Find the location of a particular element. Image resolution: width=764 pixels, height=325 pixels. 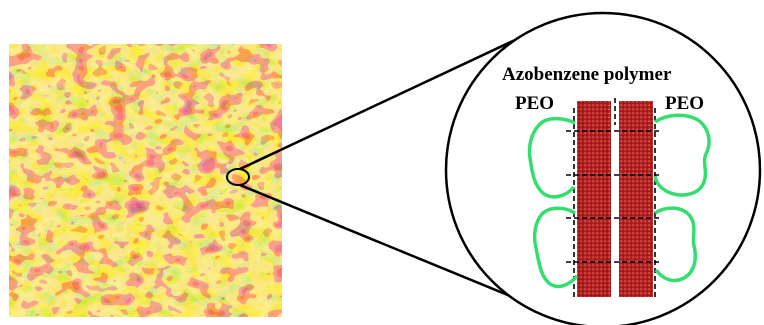

layer-boundaries is located at coordinates (614, 199).